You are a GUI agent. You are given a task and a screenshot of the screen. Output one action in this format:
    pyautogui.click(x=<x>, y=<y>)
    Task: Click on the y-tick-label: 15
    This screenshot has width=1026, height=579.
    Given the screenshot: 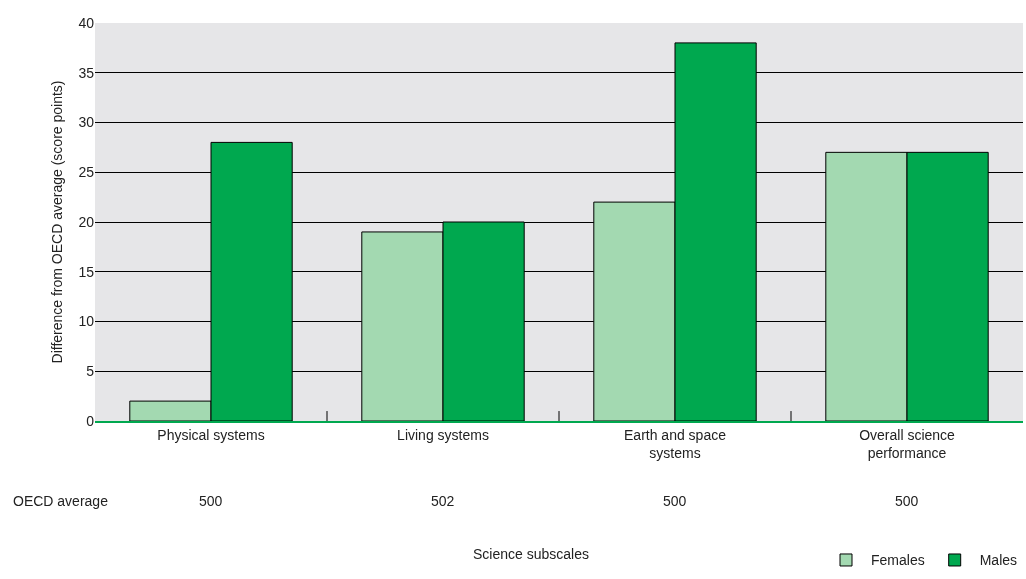 What is the action you would take?
    pyautogui.click(x=86, y=271)
    